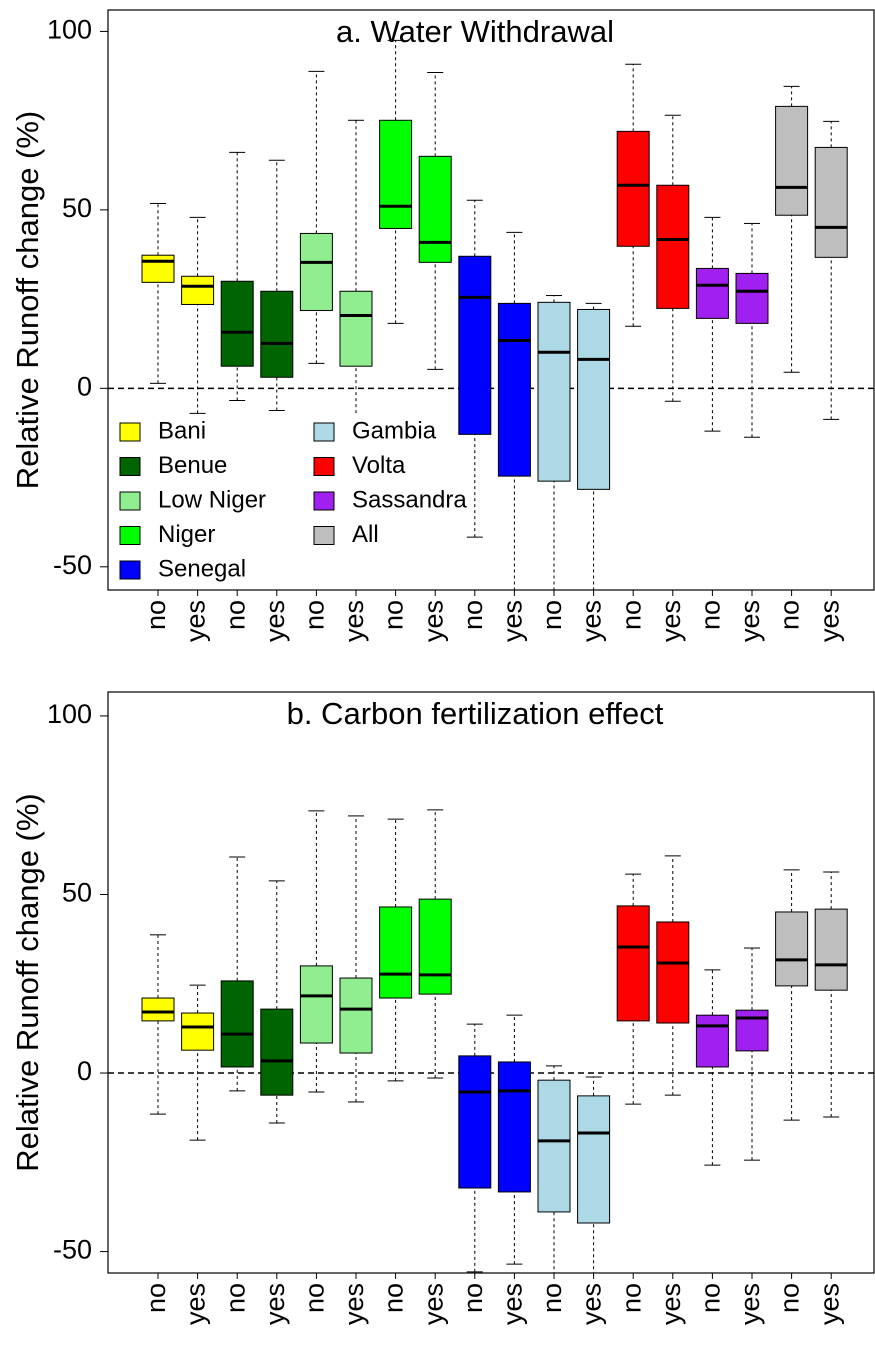 The width and height of the screenshot is (875, 1349). What do you see at coordinates (409, 499) in the screenshot?
I see `legend-label: Sassandra` at bounding box center [409, 499].